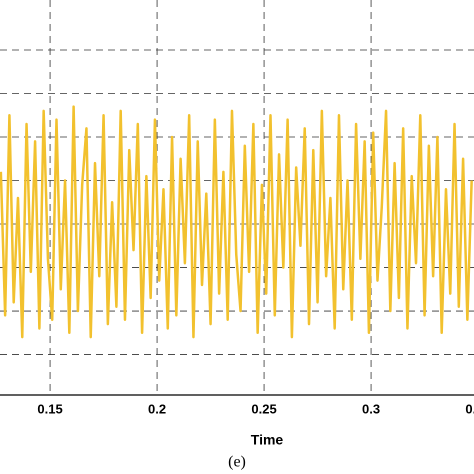 Image resolution: width=474 pixels, height=474 pixels. I want to click on x-tick-label: 0.2, so click(157, 408).